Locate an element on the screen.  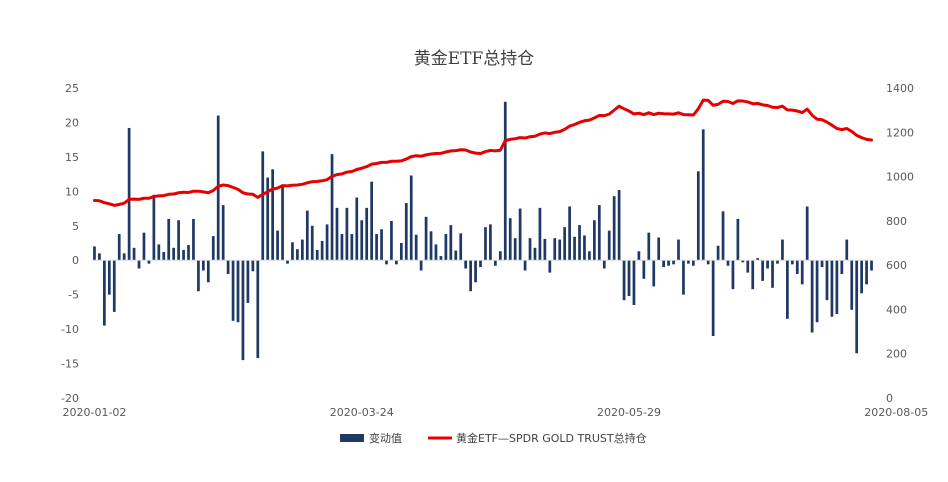
y-right-tick-label: 0 is located at coordinates (889, 398).